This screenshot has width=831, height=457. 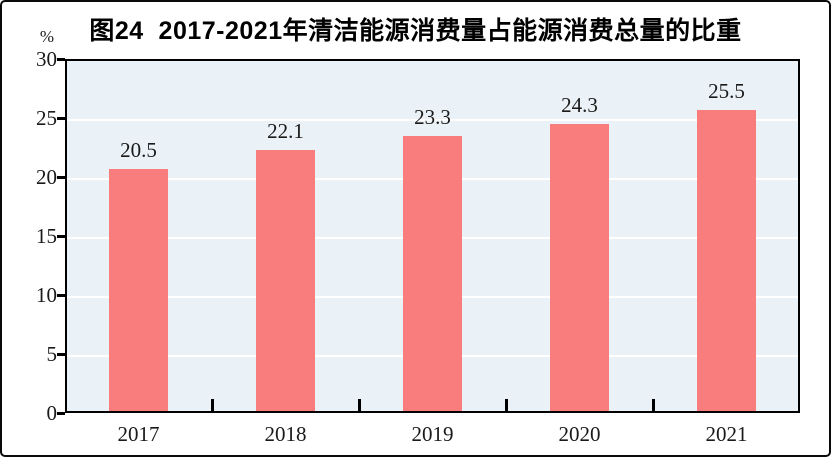 I want to click on y-axis-unit-label: %, so click(x=47, y=36).